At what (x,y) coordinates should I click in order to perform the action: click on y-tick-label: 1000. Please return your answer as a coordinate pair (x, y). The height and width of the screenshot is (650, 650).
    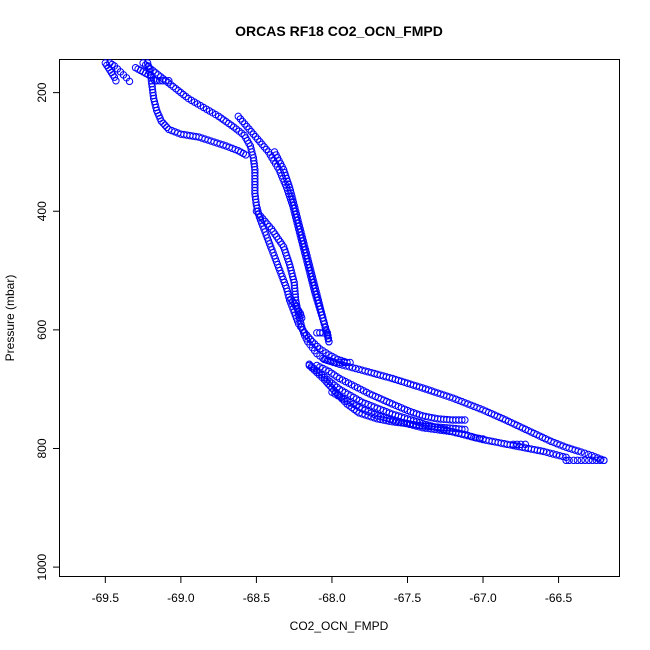
    Looking at the image, I should click on (42, 566).